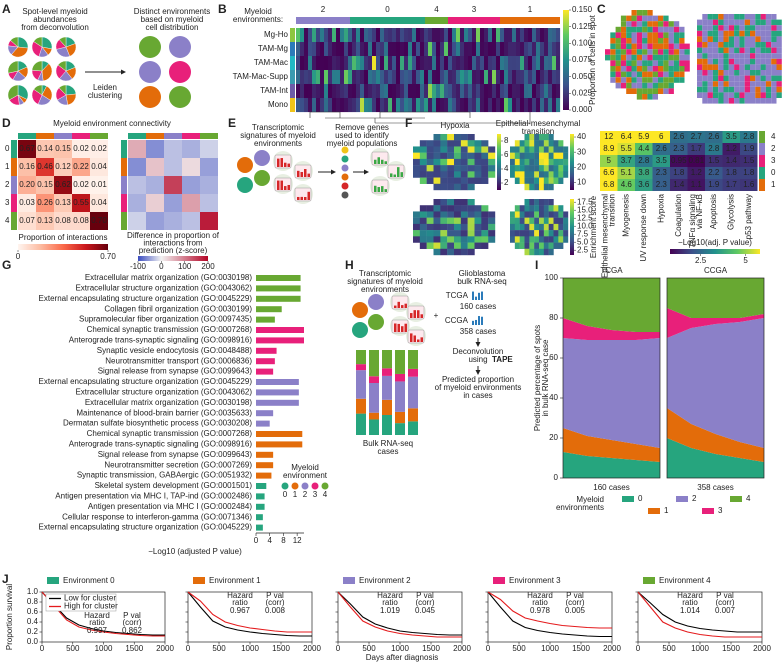 The width and height of the screenshot is (783, 663). What do you see at coordinates (173, 250) in the screenshot?
I see `label: prediction (z-score)` at bounding box center [173, 250].